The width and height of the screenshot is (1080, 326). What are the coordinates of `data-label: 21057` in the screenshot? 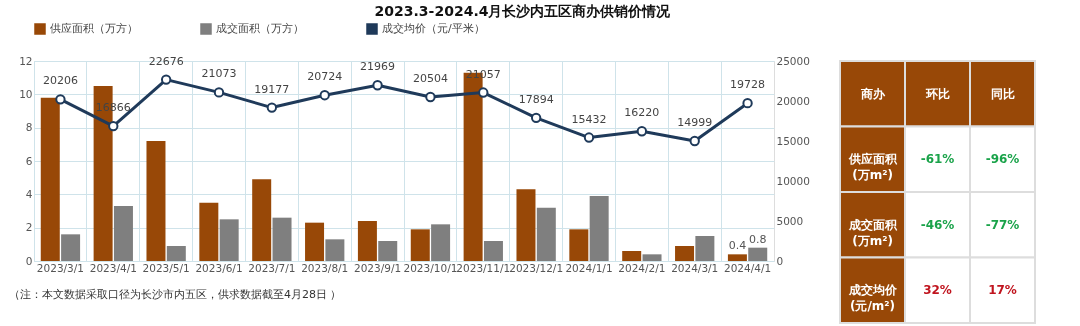 It's located at (483, 74).